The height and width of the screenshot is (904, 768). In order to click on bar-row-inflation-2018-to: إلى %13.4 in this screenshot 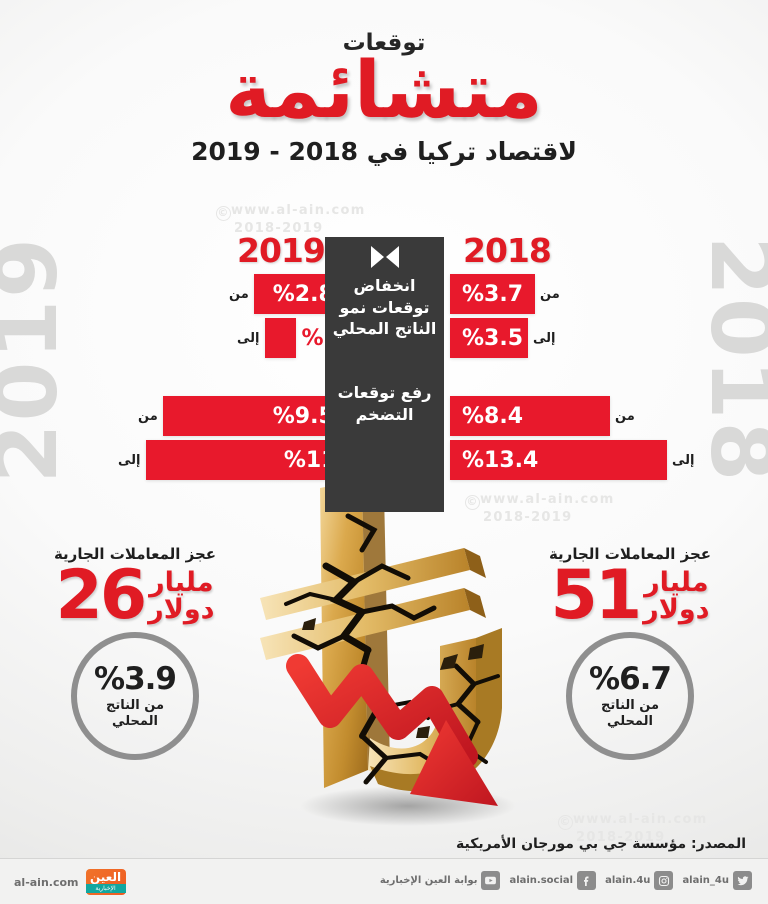, I will do `click(575, 460)`.